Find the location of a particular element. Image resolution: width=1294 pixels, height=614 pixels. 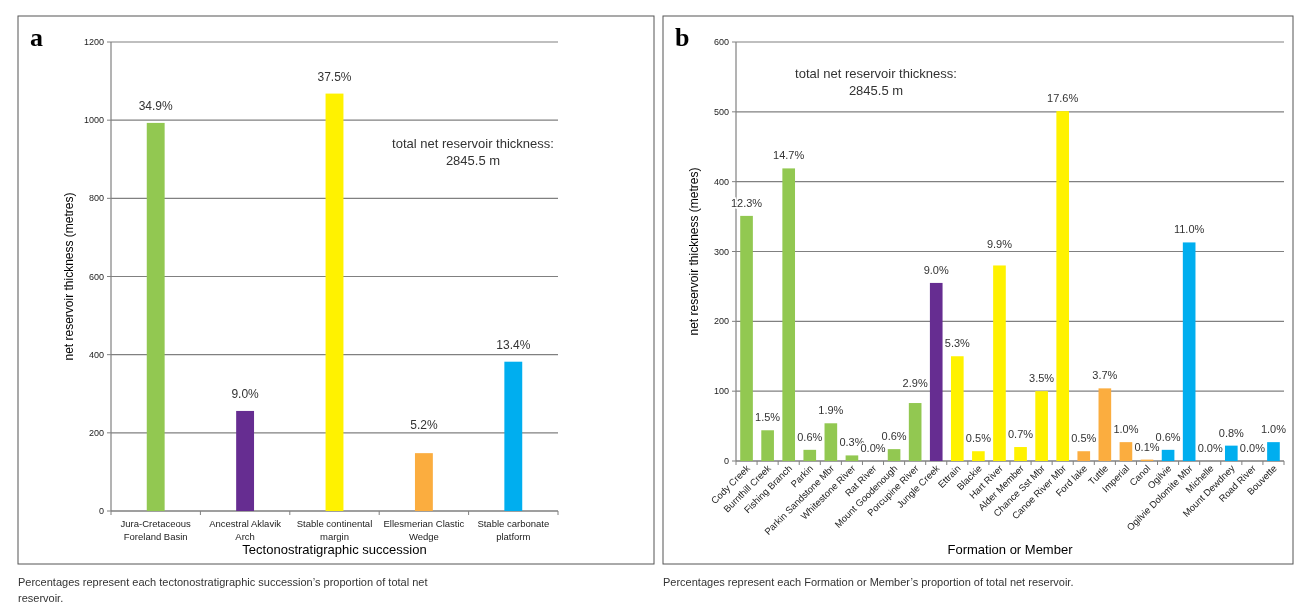

annotation: 34.9% is located at coordinates (156, 105).